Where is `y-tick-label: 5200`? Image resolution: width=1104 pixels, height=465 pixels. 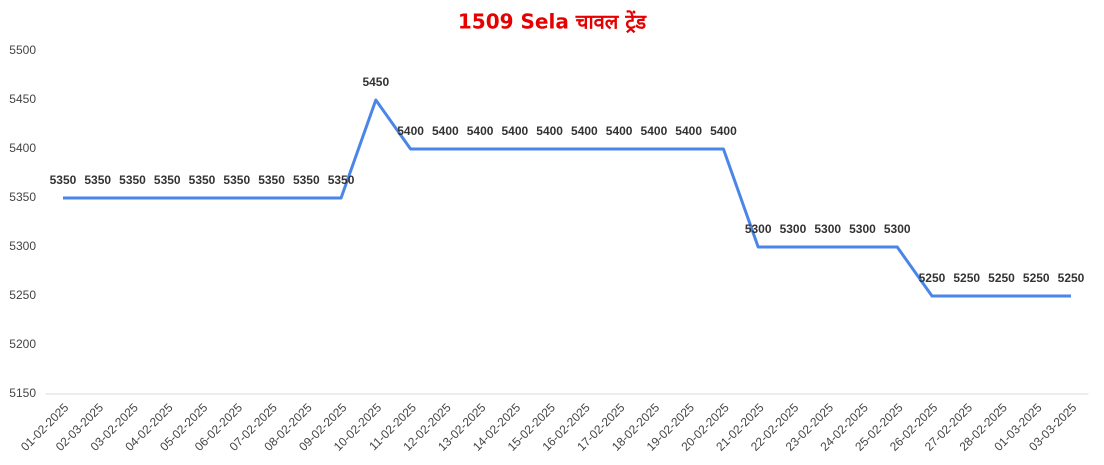 y-tick-label: 5200 is located at coordinates (22, 344).